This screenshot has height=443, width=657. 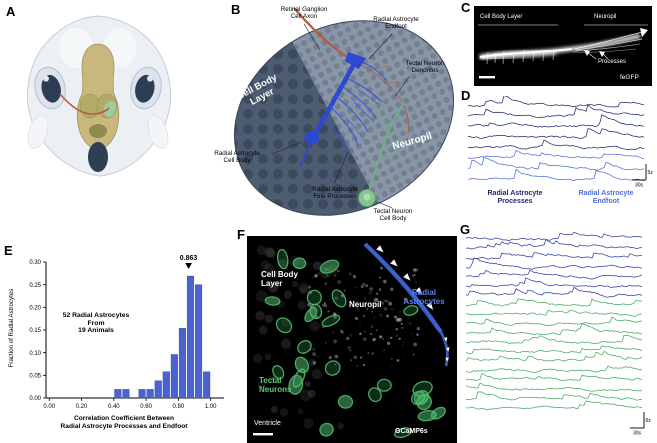 What do you see at coordinates (35, 377) in the screenshot?
I see `svg-text: 0.05` at bounding box center [35, 377].